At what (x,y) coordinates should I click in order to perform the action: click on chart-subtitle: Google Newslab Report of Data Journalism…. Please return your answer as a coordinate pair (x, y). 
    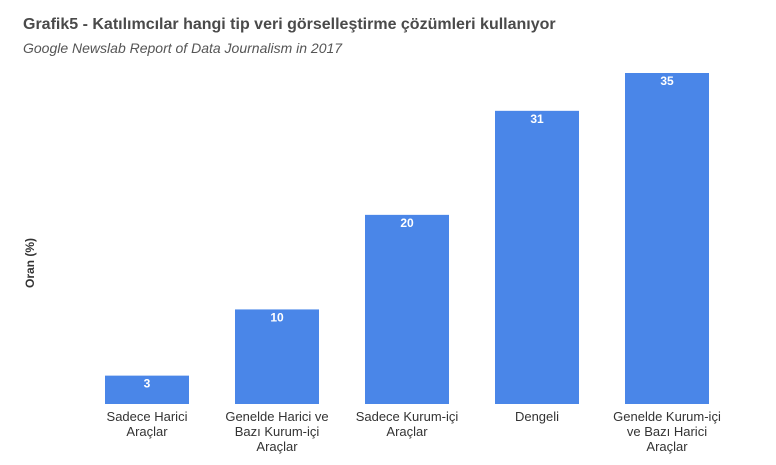
    Looking at the image, I should click on (183, 48).